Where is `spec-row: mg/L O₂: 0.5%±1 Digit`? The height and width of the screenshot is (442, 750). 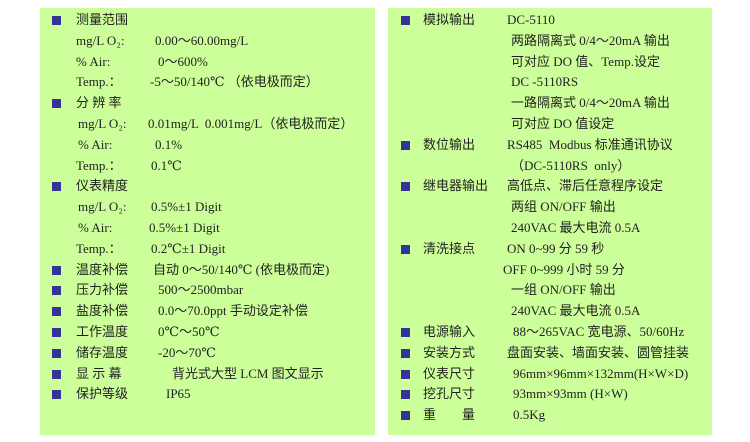 spec-row: mg/L O₂: 0.5%±1 Digit is located at coordinates (207, 207).